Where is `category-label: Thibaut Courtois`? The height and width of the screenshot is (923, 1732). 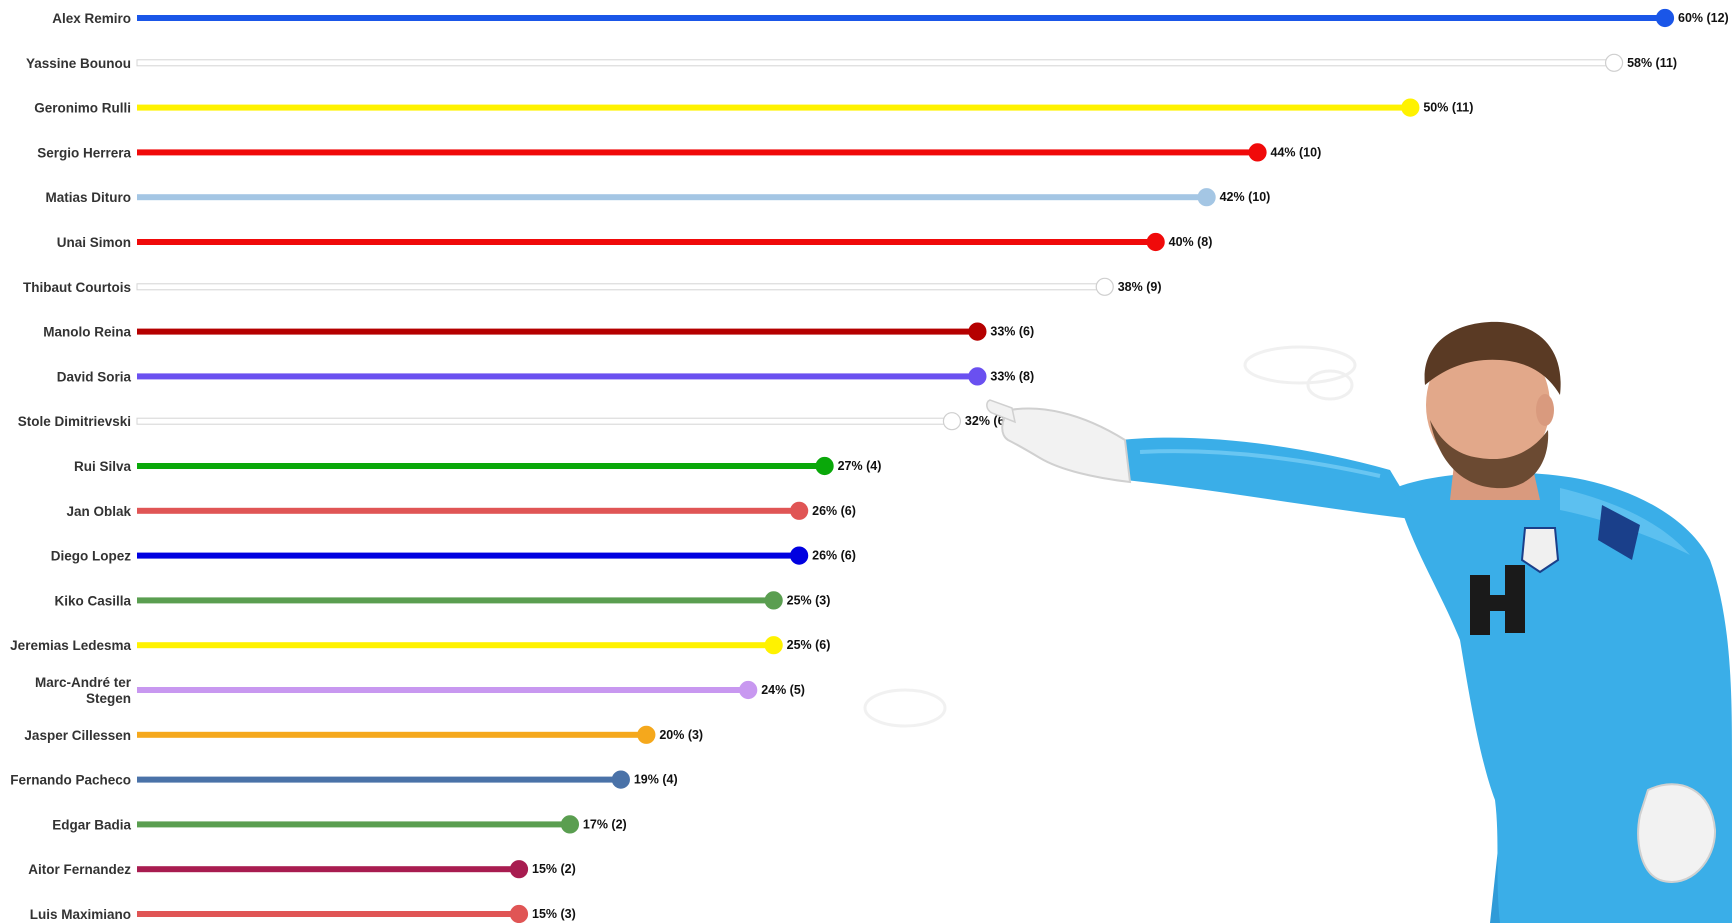 category-label: Thibaut Courtois is located at coordinates (77, 287).